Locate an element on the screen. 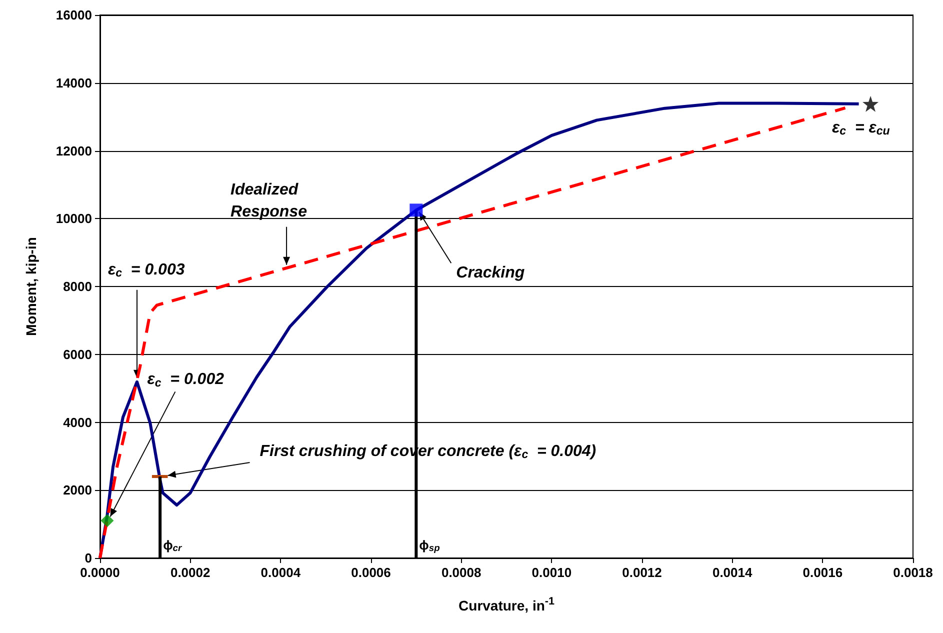 This screenshot has width=943, height=633. y-tick-label: 6000 is located at coordinates (77, 354).